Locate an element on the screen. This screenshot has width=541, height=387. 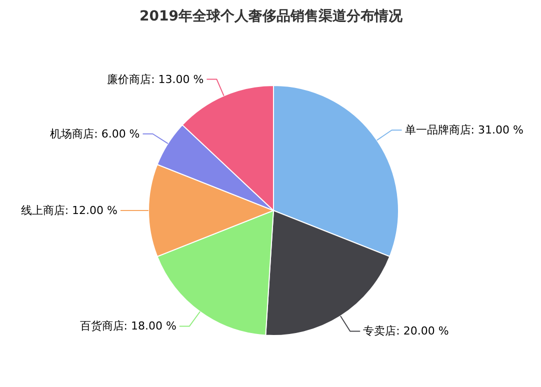
slice-label: 机场商店: 6.00 % is located at coordinates (95, 133).